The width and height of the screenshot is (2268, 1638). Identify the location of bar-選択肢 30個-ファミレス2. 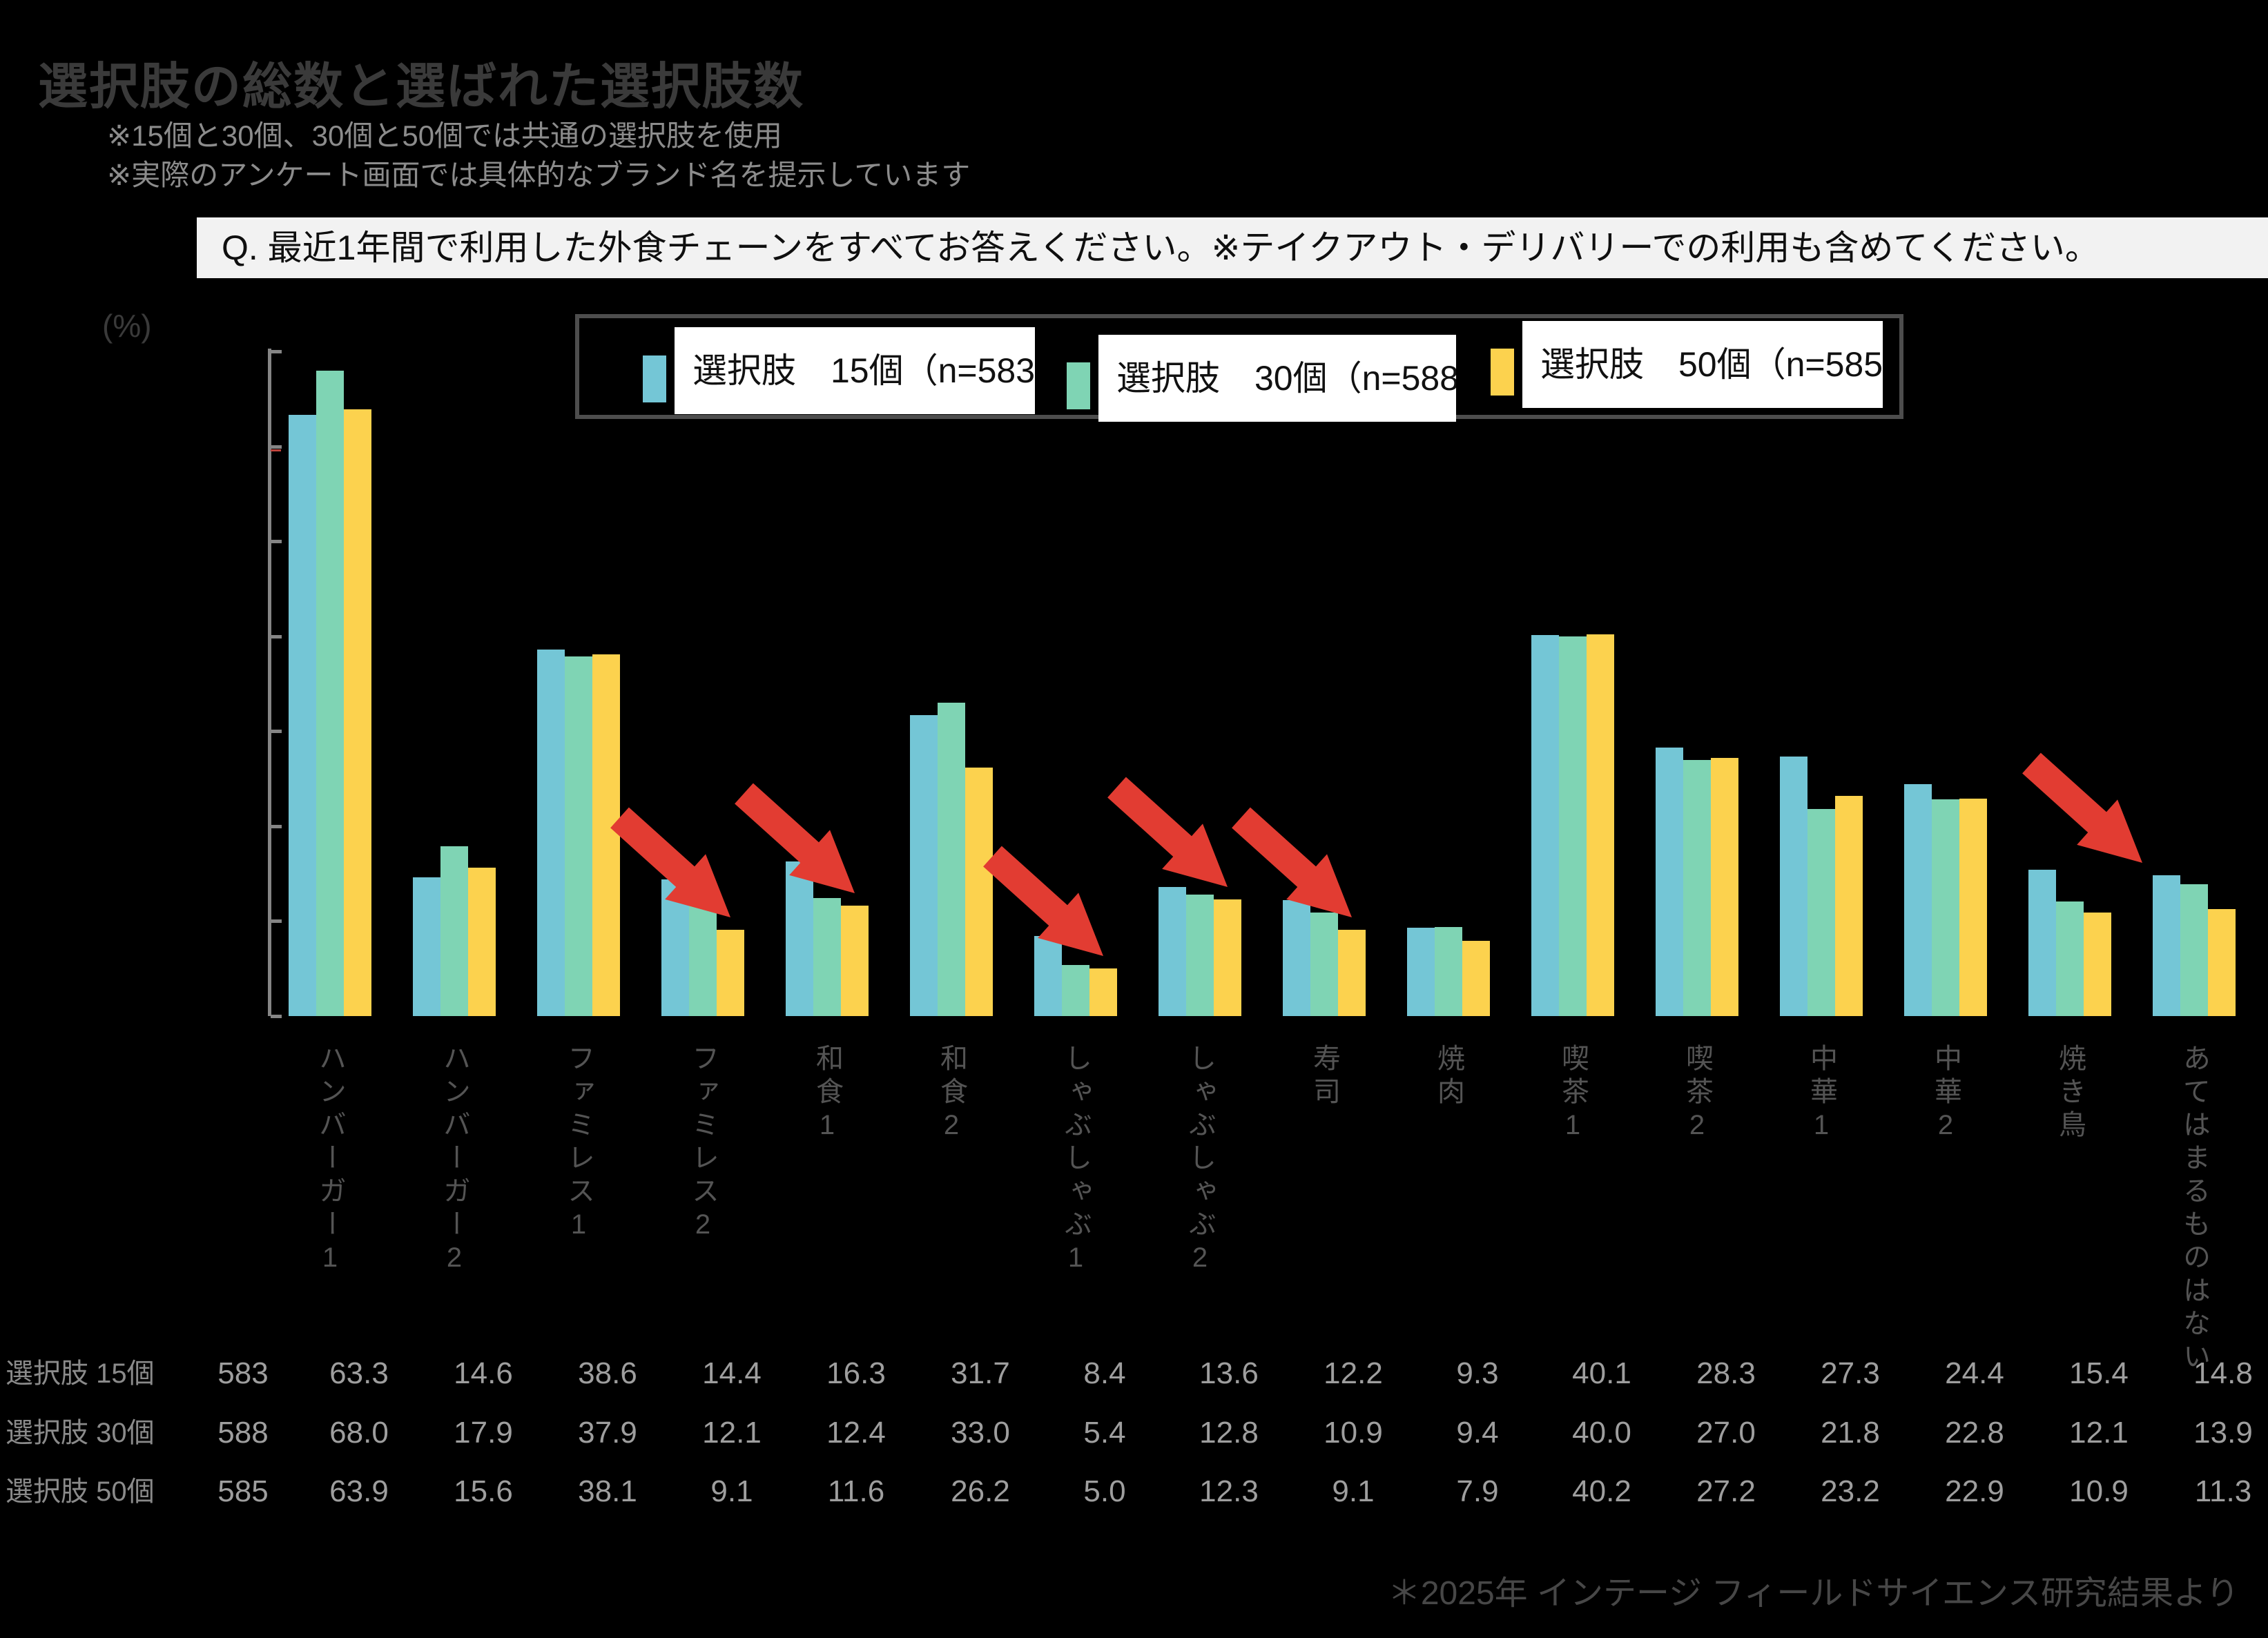
(703, 958).